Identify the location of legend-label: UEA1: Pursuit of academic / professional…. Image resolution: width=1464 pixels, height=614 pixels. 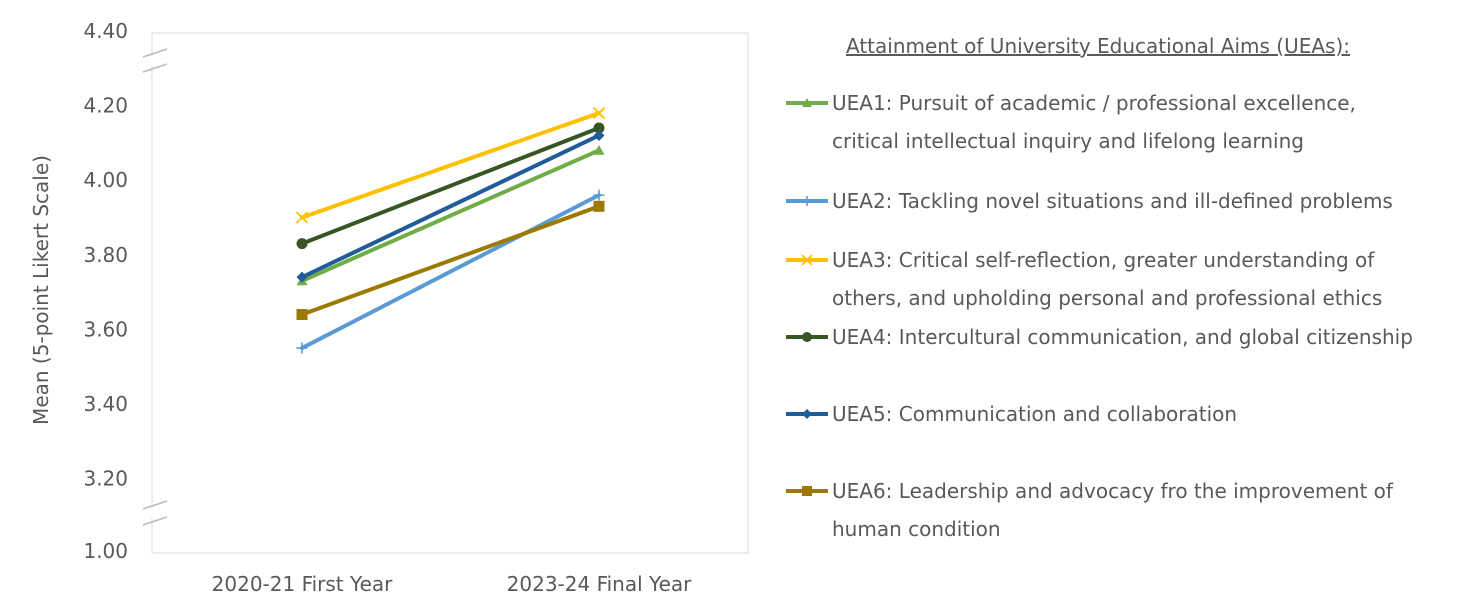
(1142, 122).